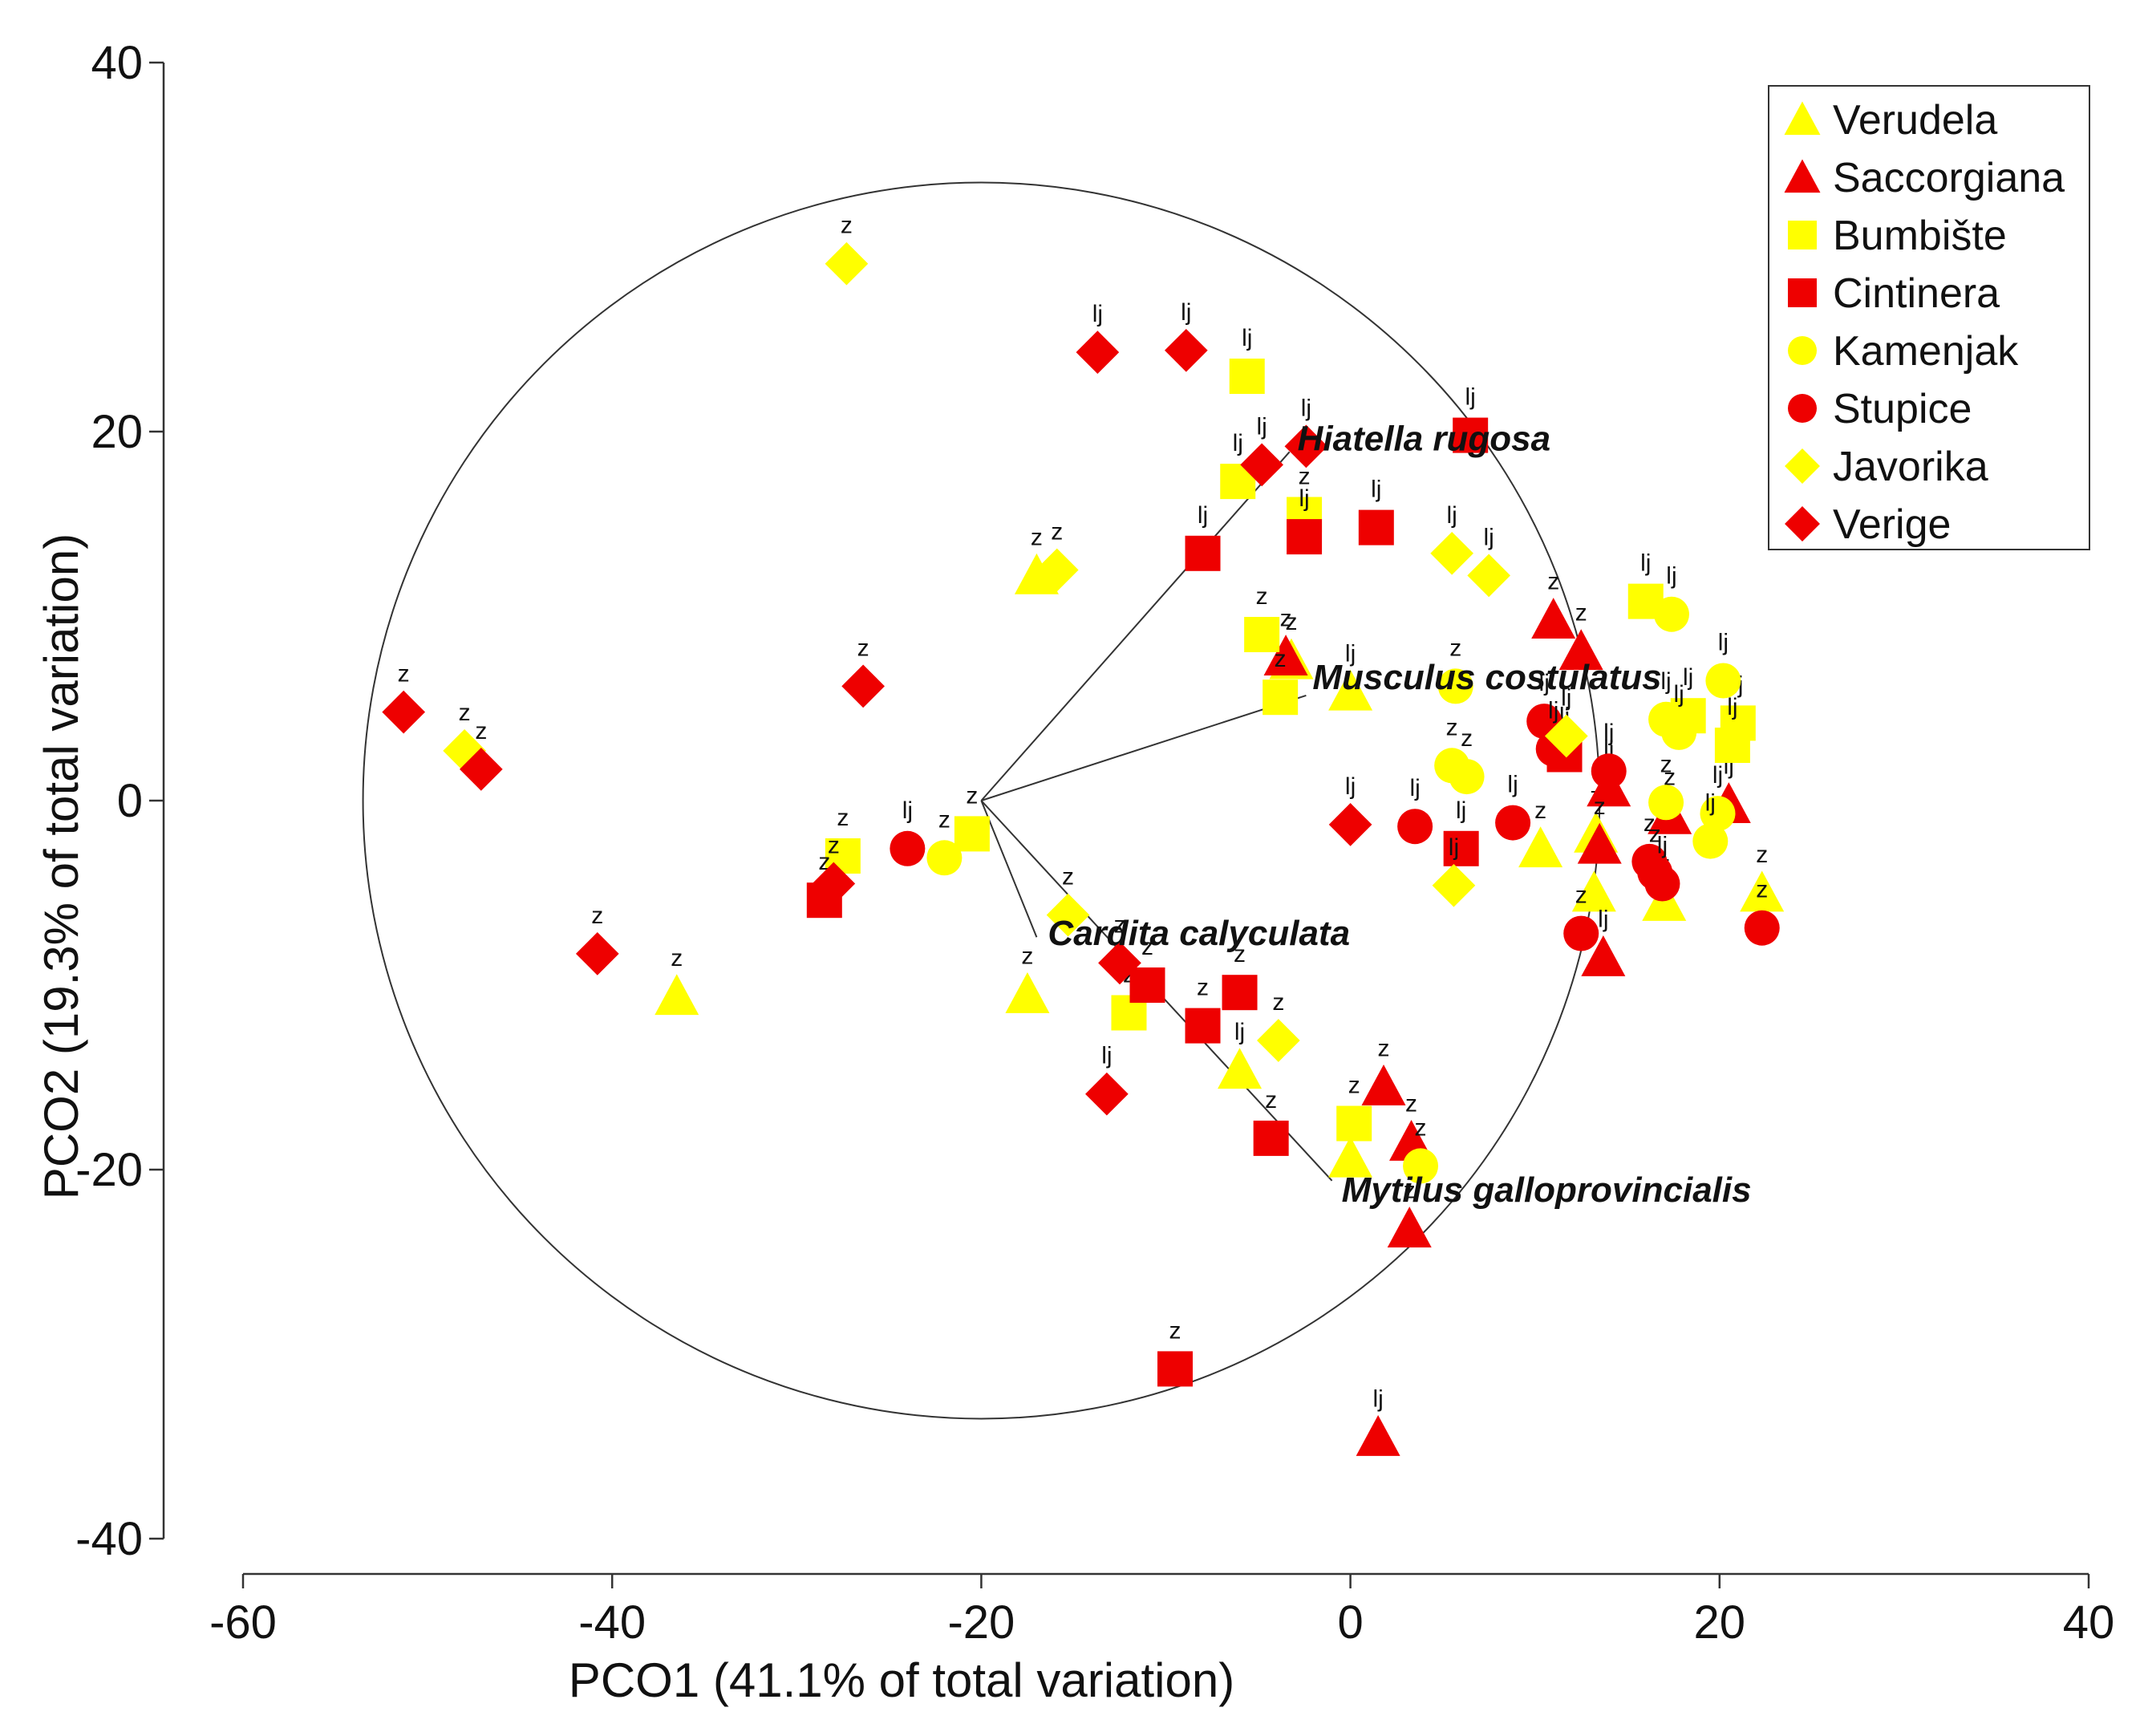 Image resolution: width=2140 pixels, height=1736 pixels. What do you see at coordinates (1892, 525) in the screenshot?
I see `legend-label-verige: Verige` at bounding box center [1892, 525].